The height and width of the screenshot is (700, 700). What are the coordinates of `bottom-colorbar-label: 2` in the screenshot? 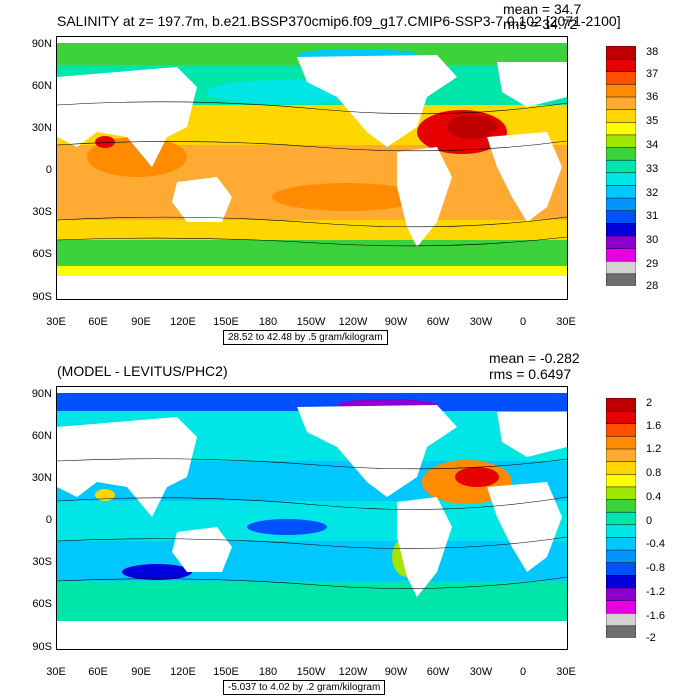 It's located at (649, 403).